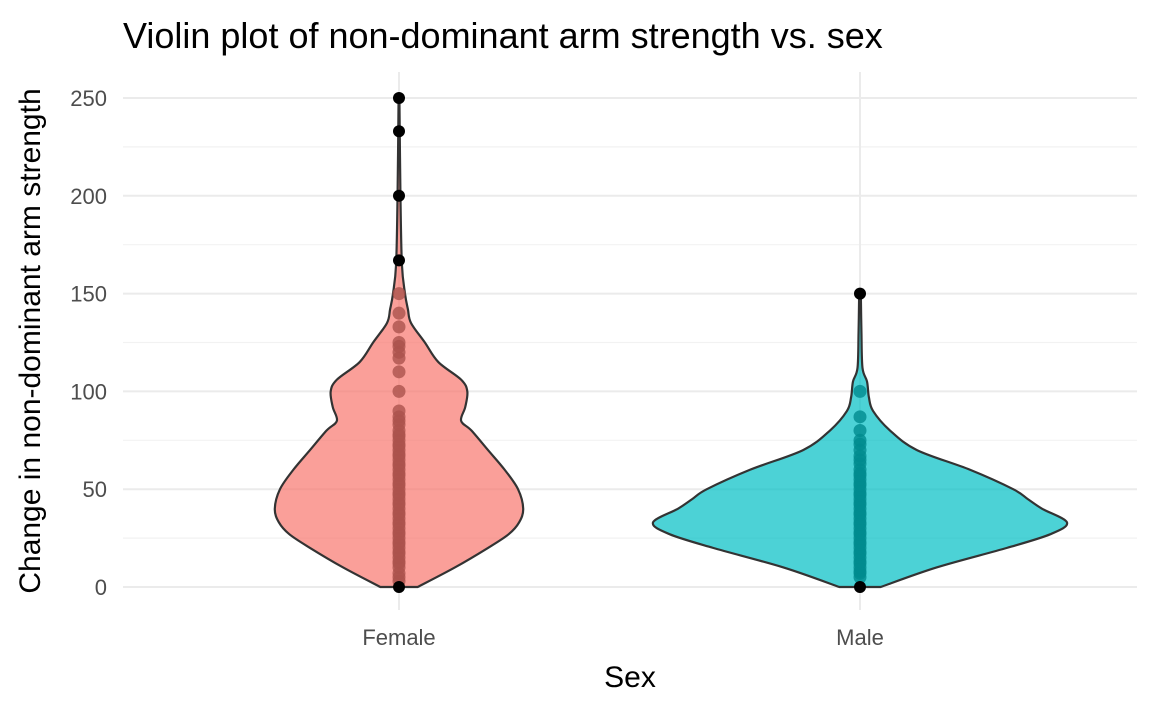 This screenshot has width=1152, height=711. I want to click on y-axis-label: Change in non-dominant arm strength, so click(30, 340).